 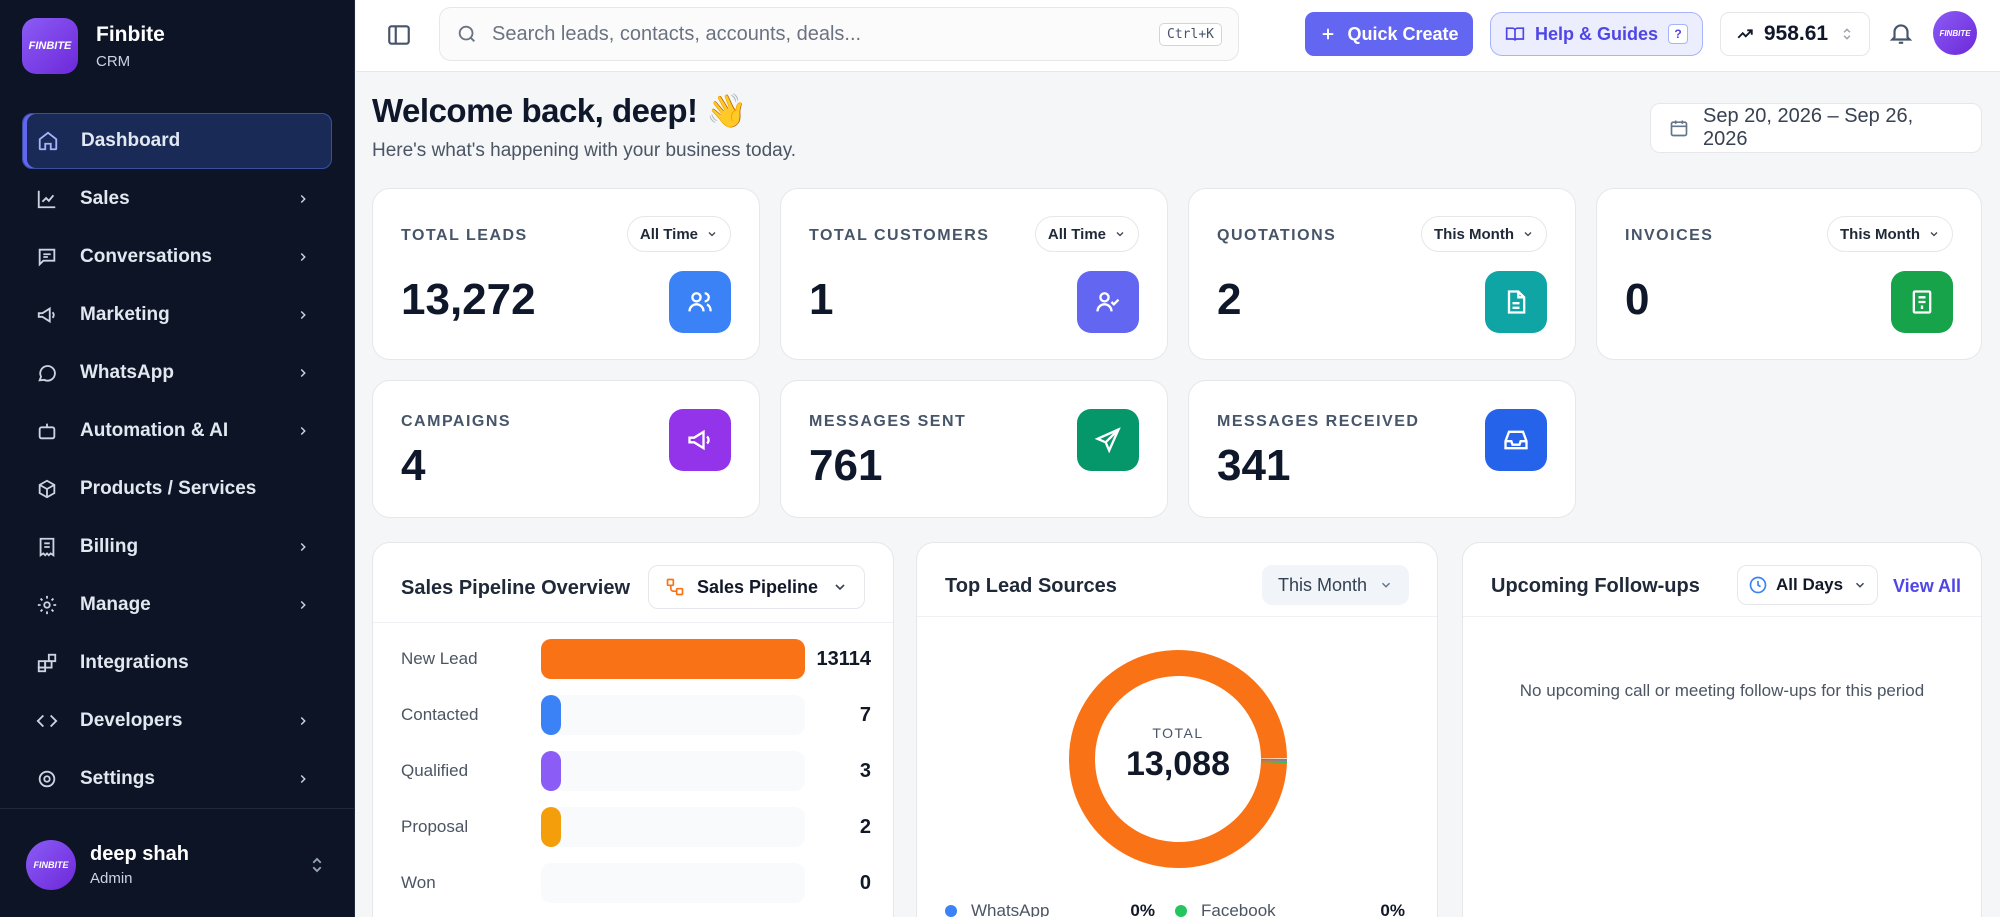 I want to click on sidebar-item-settings: Settings, so click(x=177, y=779).